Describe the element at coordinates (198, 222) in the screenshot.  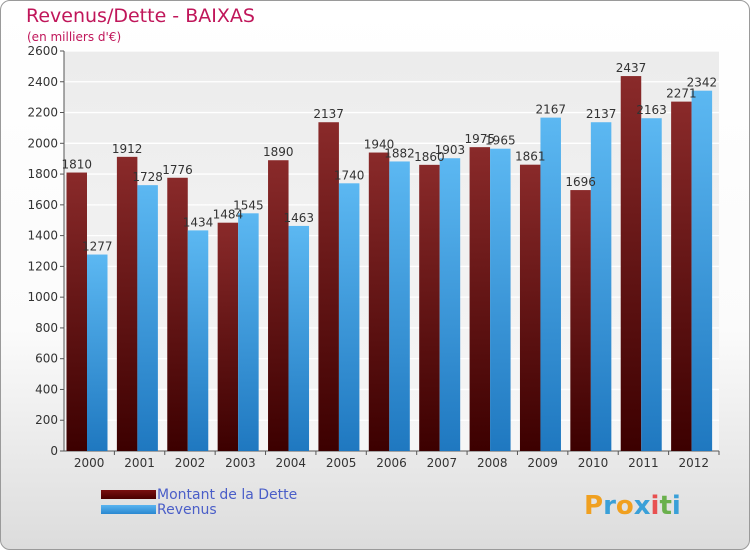
I see `data-label: 1434` at that location.